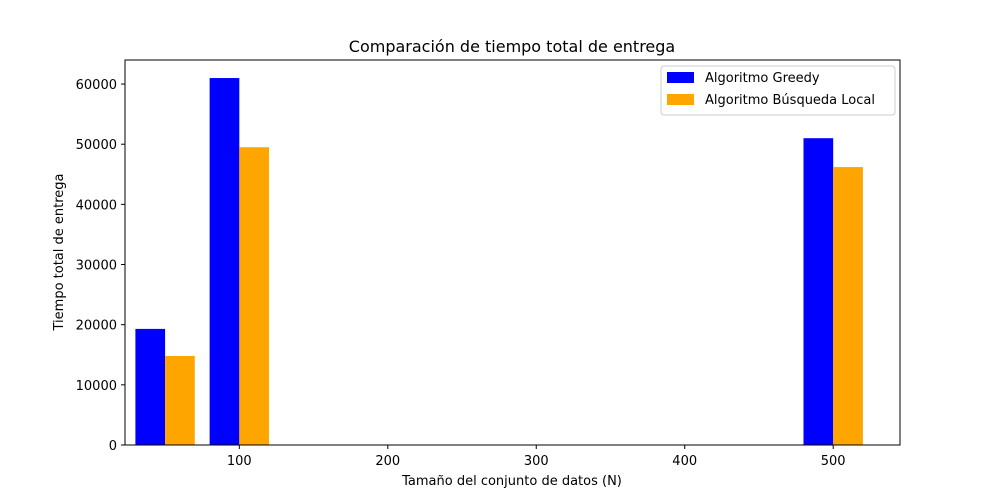 The height and width of the screenshot is (500, 1000). I want to click on legend-label-greedy: Algoritmo Greedy, so click(762, 78).